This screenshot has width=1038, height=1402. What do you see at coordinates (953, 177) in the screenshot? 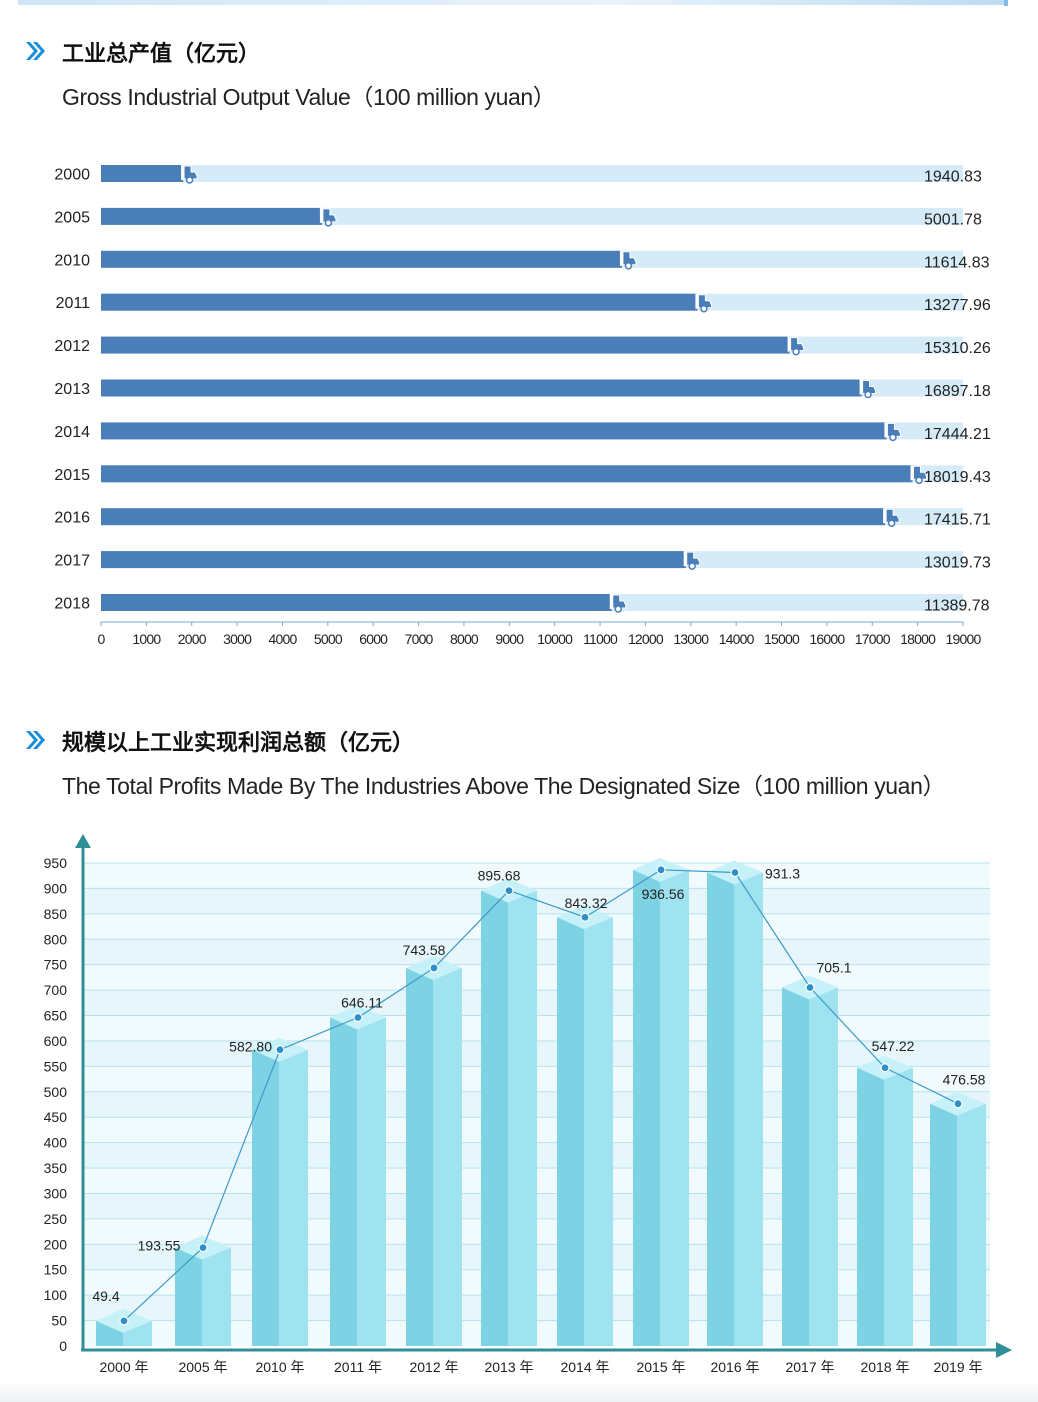
I see `value-label: 1940.83` at bounding box center [953, 177].